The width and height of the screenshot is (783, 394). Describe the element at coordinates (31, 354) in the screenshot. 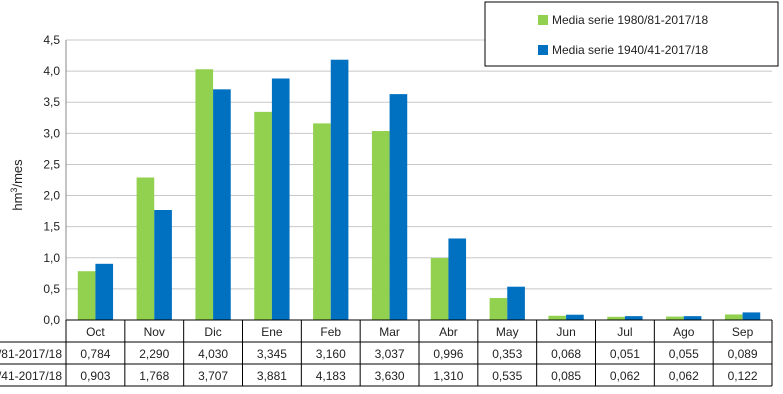

I see `table-row-label: 1980/81-2017/18` at that location.